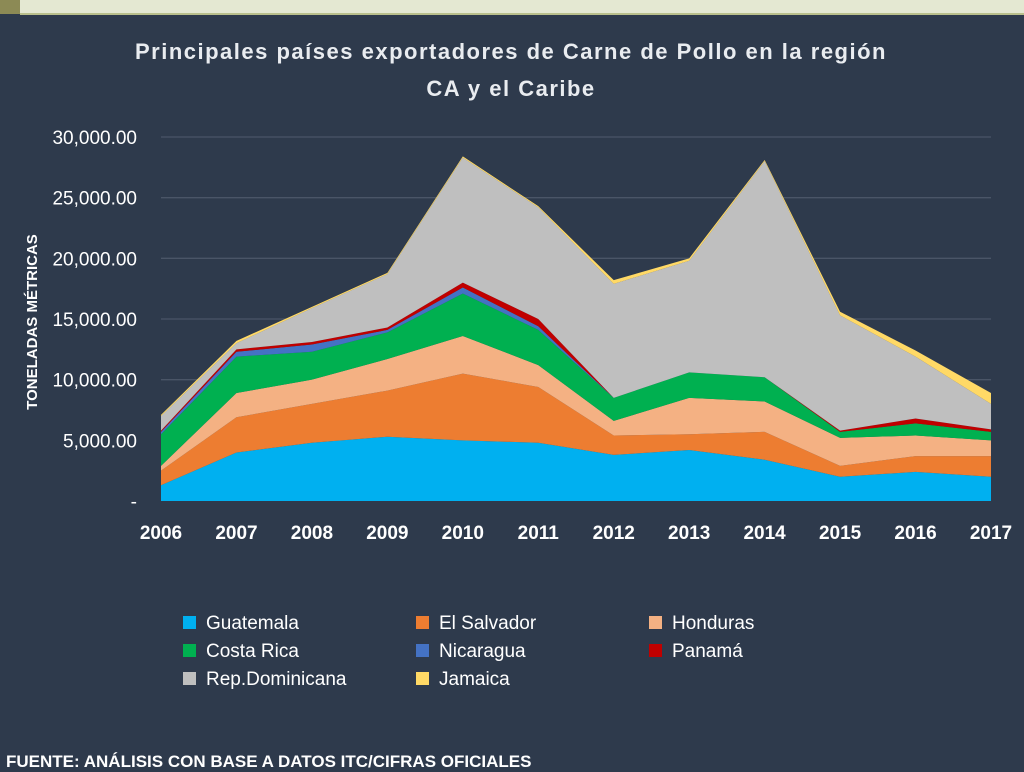 The height and width of the screenshot is (772, 1024). Describe the element at coordinates (474, 679) in the screenshot. I see `legend-label: Jamaica` at that location.